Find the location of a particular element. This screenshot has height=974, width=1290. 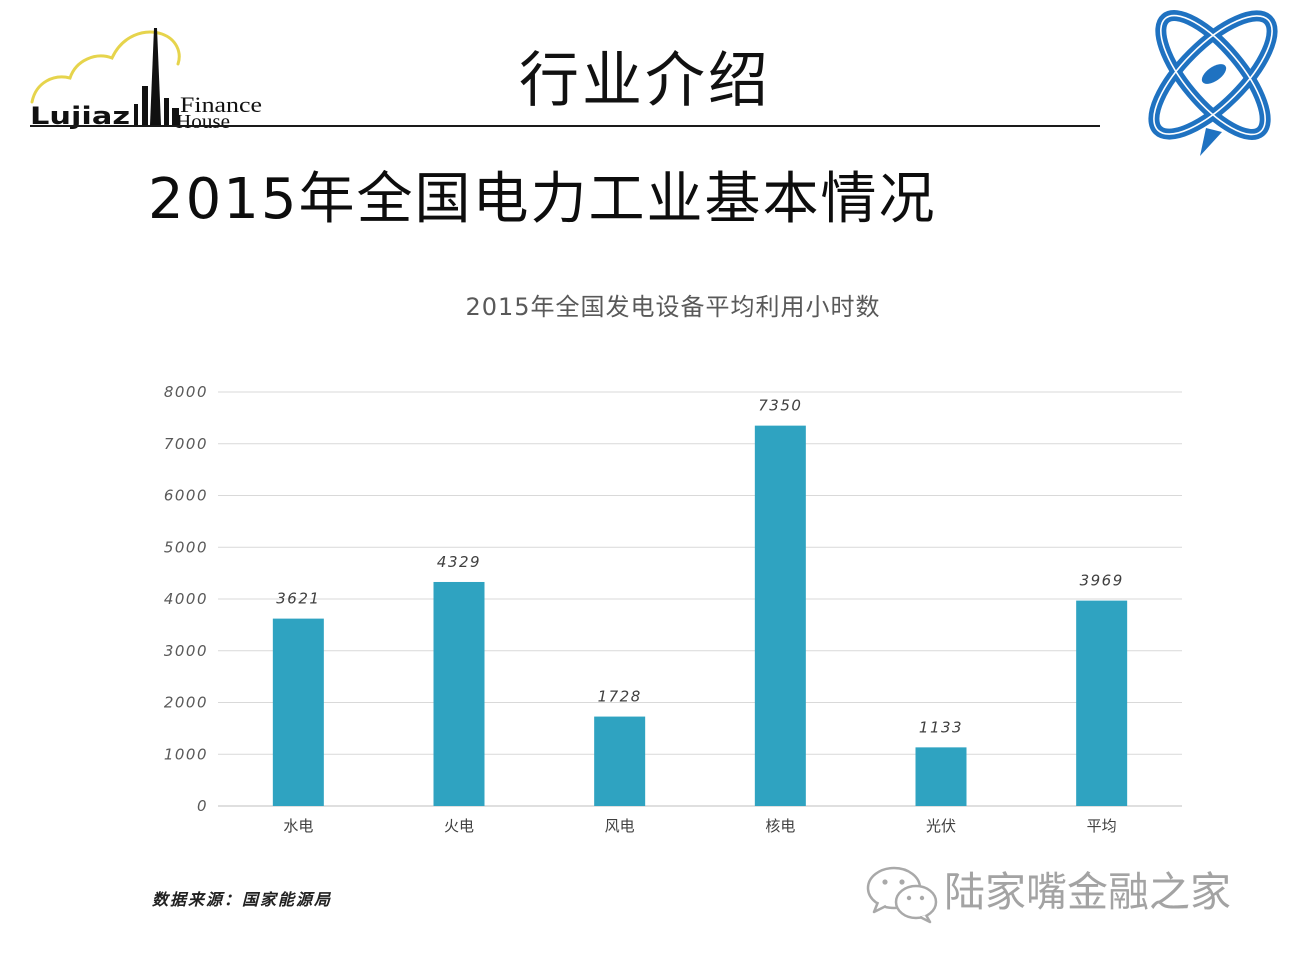

data-label-5: 1133 is located at coordinates (941, 727).